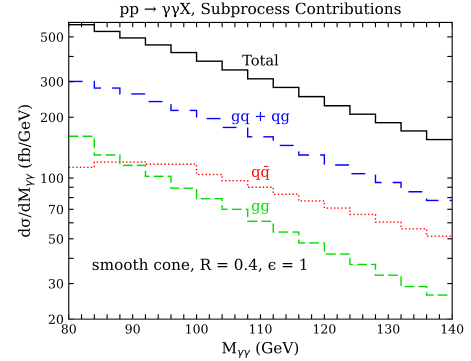 The height and width of the screenshot is (361, 471). Describe the element at coordinates (261, 329) in the screenshot. I see `x-tick-label: 110` at that location.